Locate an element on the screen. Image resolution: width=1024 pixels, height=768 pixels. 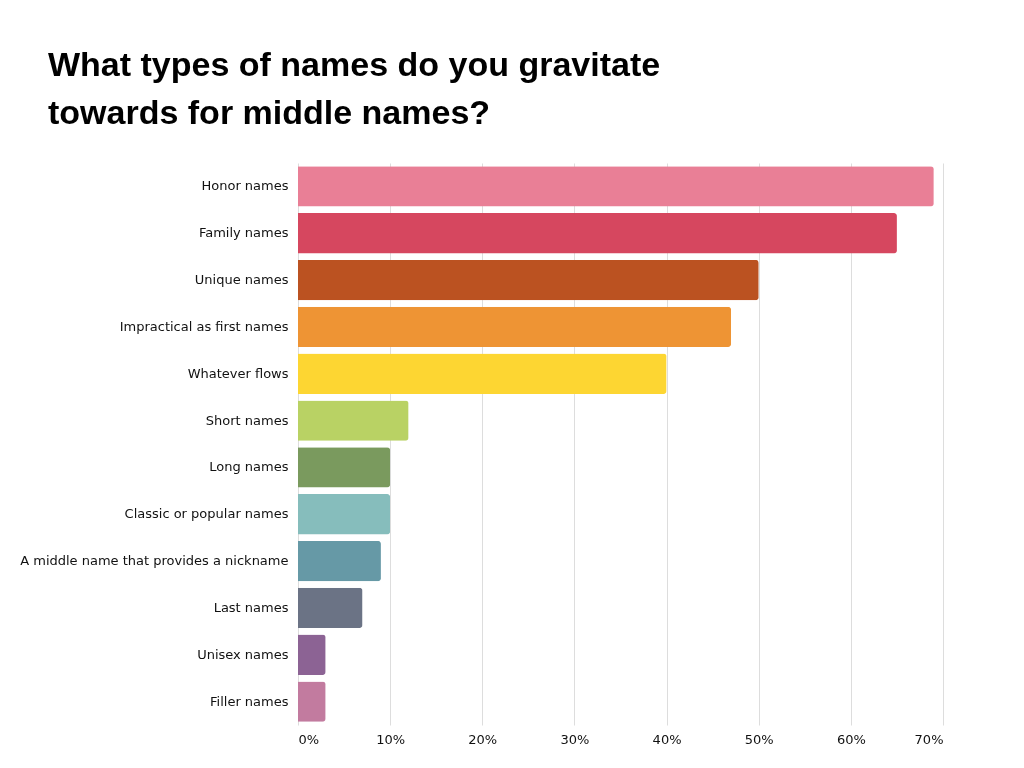
y-tick-label: Long names is located at coordinates (249, 467).